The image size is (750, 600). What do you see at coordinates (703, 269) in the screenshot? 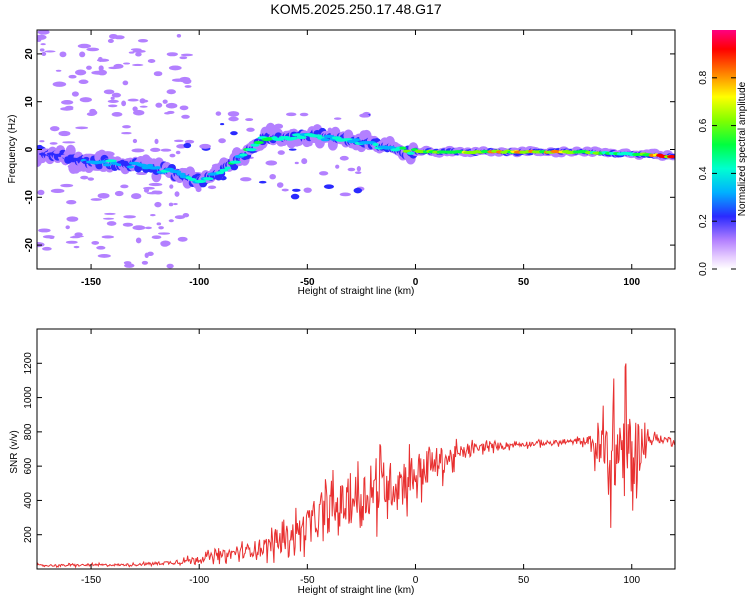
I see `colorbar-tick-label: 0.0` at bounding box center [703, 269].